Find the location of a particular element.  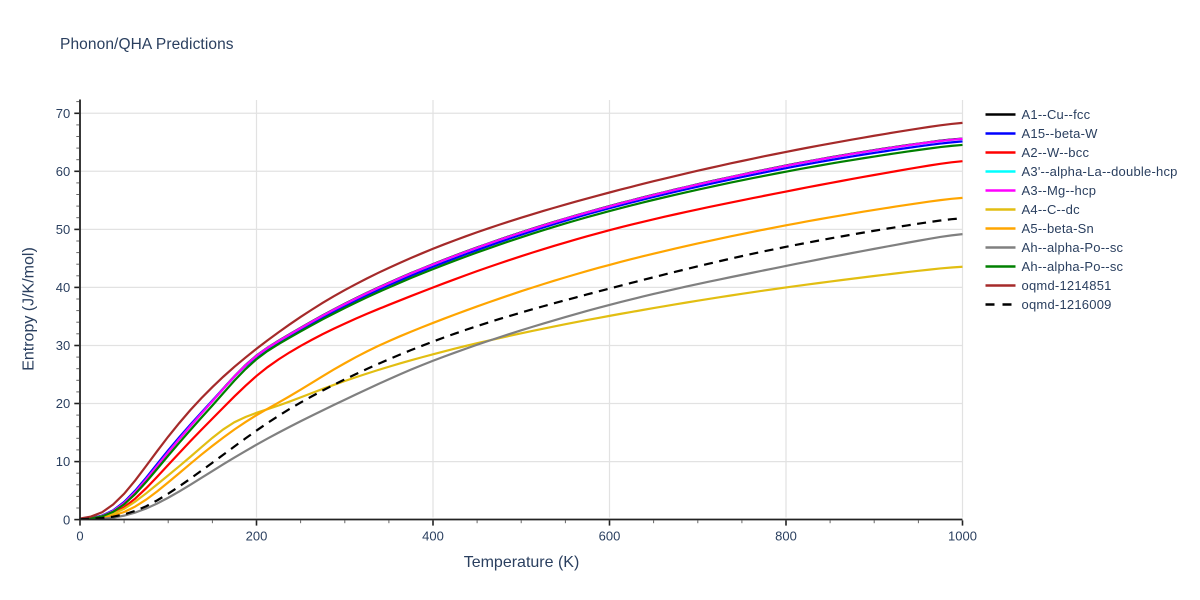

svg-text: A4--C--dc is located at coordinates (1051, 209).